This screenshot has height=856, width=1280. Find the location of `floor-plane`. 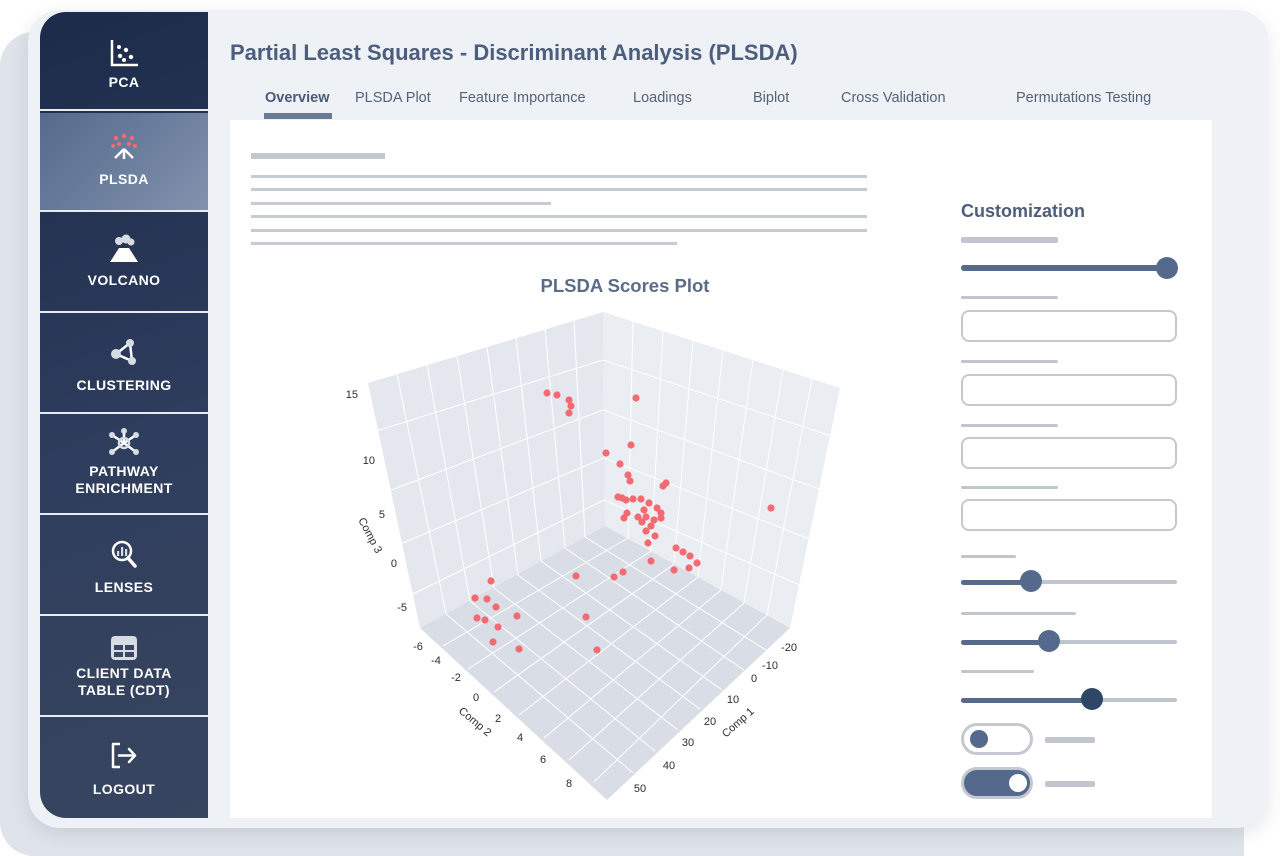

floor-plane is located at coordinates (605, 663).